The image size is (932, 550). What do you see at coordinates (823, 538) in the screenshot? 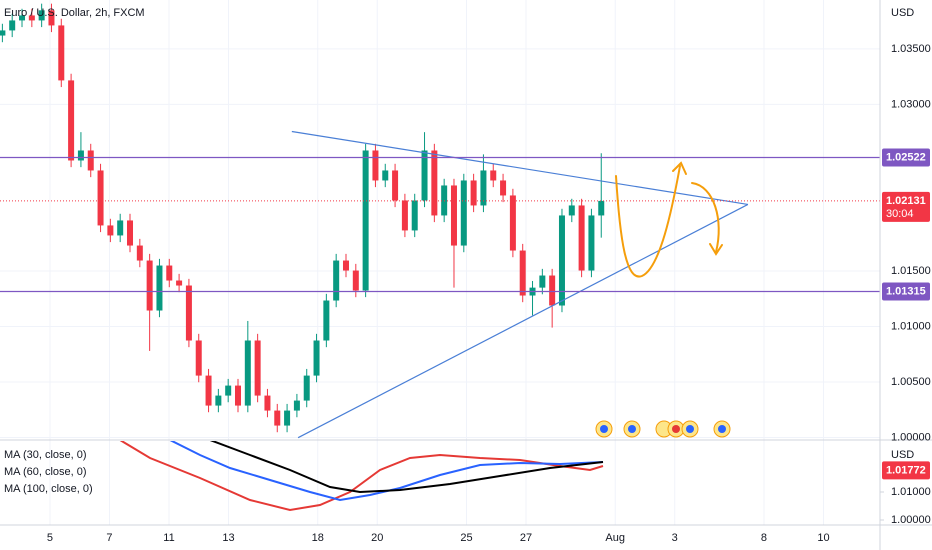
I see `x-tick-label: 10` at bounding box center [823, 538].